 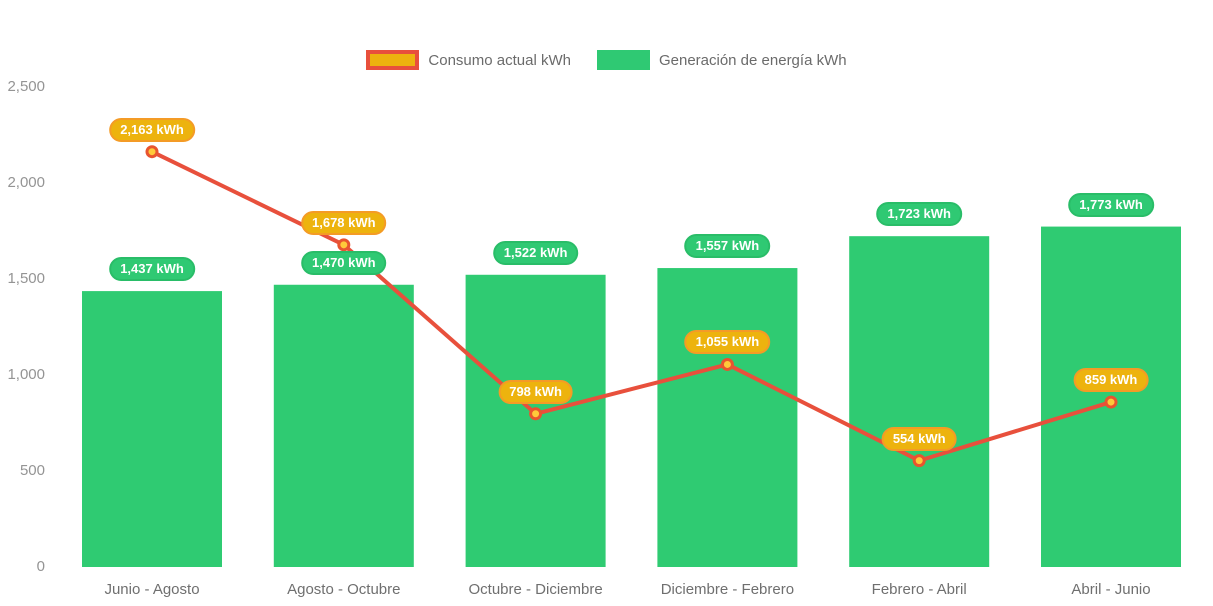 I want to click on generation-value-badge: 1,522 kWh, so click(x=535, y=252).